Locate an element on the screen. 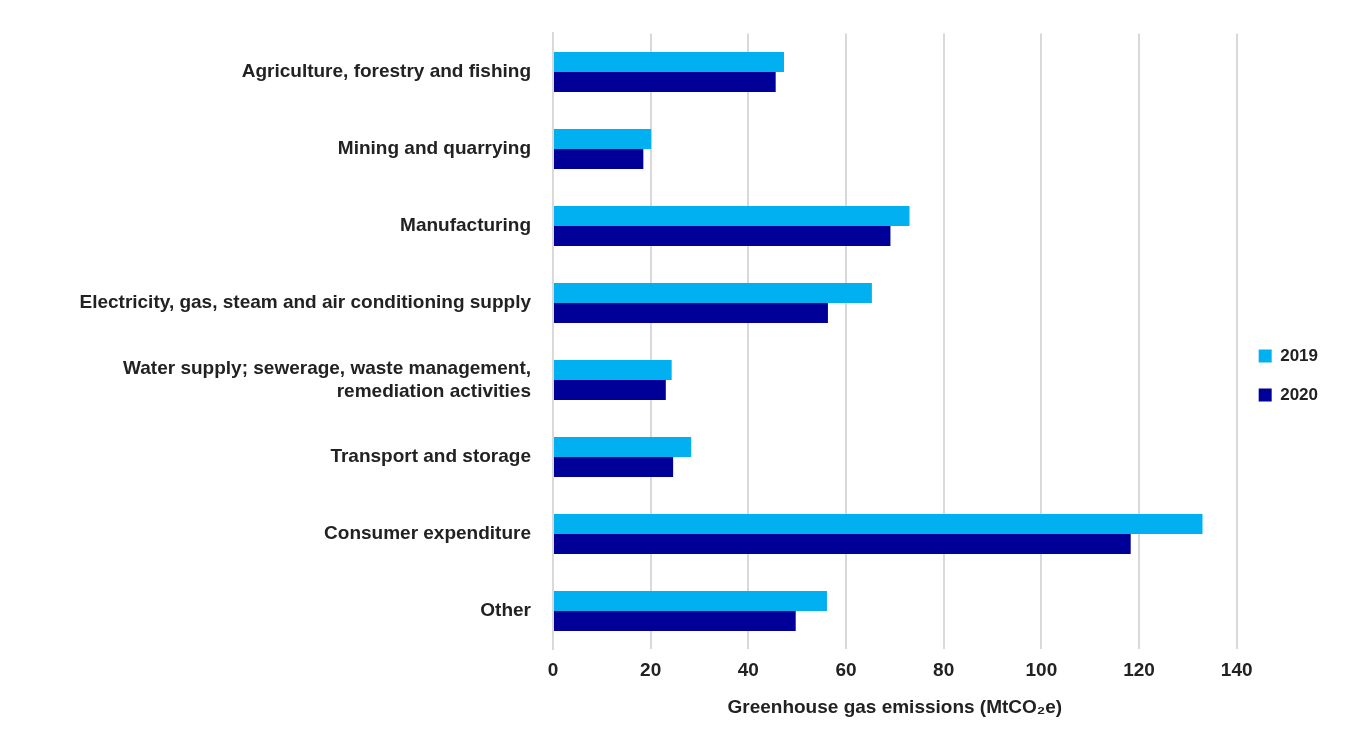 This screenshot has height=729, width=1346. x-axis-title: Greenhouse gas emissions (MtCO₂e) is located at coordinates (895, 706).